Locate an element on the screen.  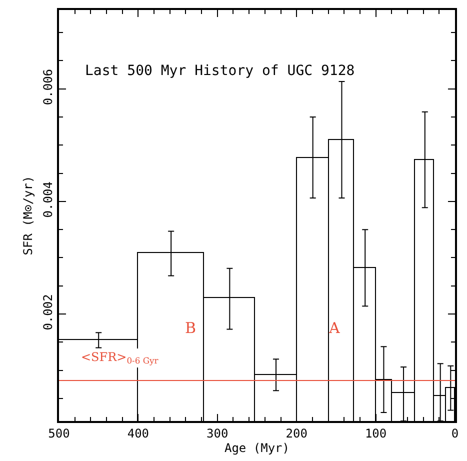
x-tick-label: 500 is located at coordinates (59, 433).